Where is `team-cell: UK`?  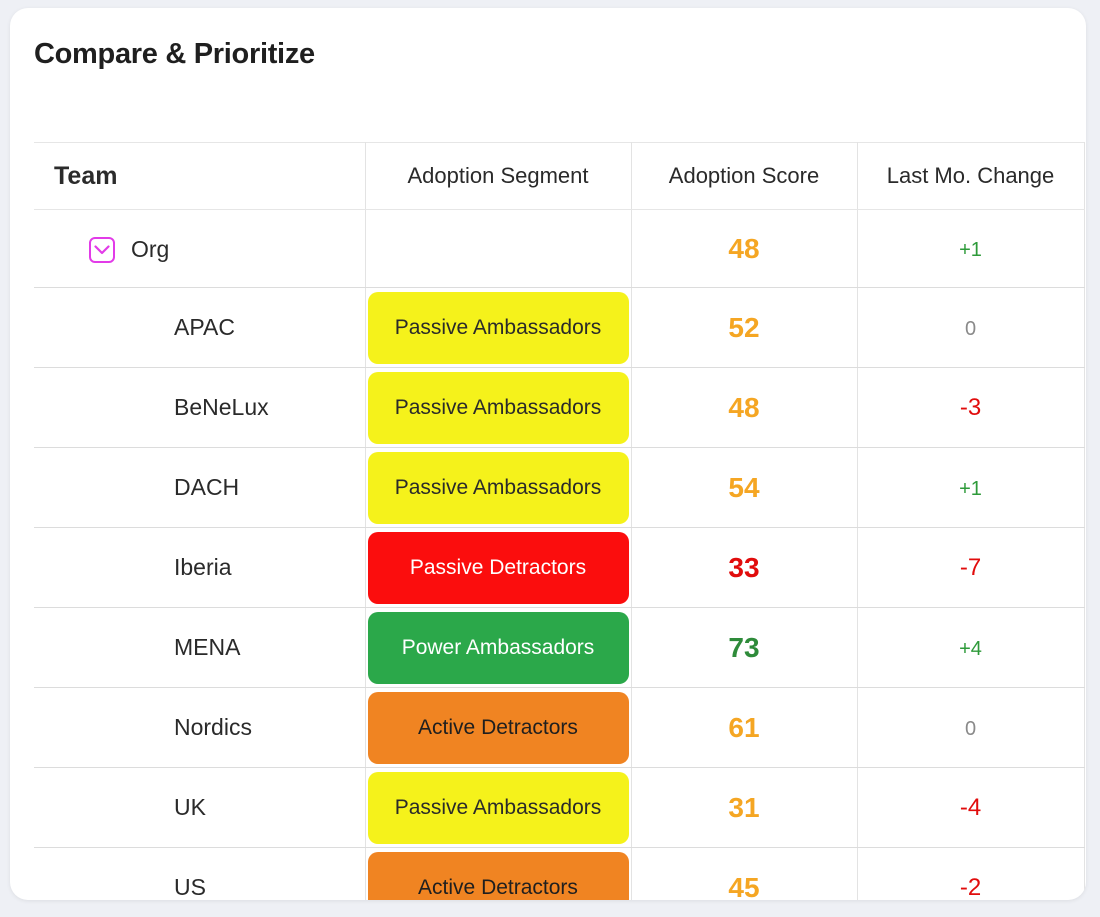 team-cell: UK is located at coordinates (200, 807).